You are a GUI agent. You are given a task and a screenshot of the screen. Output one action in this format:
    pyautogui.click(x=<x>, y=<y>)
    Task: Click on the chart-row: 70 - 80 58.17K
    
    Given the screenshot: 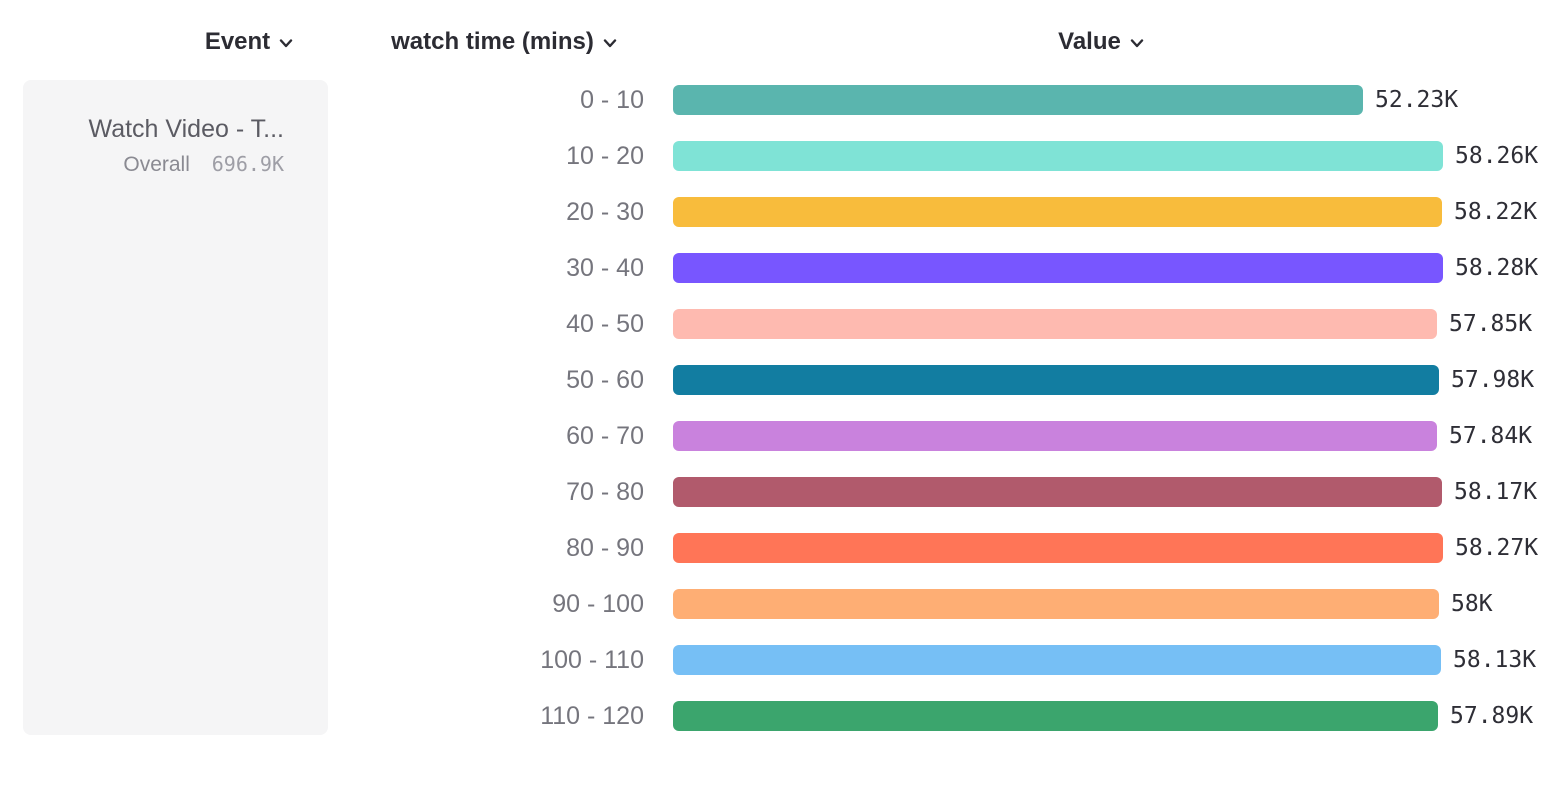 What is the action you would take?
    pyautogui.click(x=784, y=492)
    